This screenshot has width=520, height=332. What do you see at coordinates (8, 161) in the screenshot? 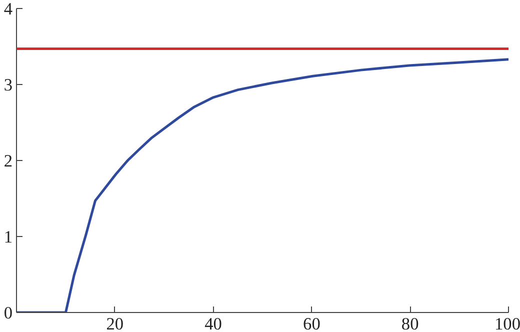
I see `y-tick-label: 2` at bounding box center [8, 161].